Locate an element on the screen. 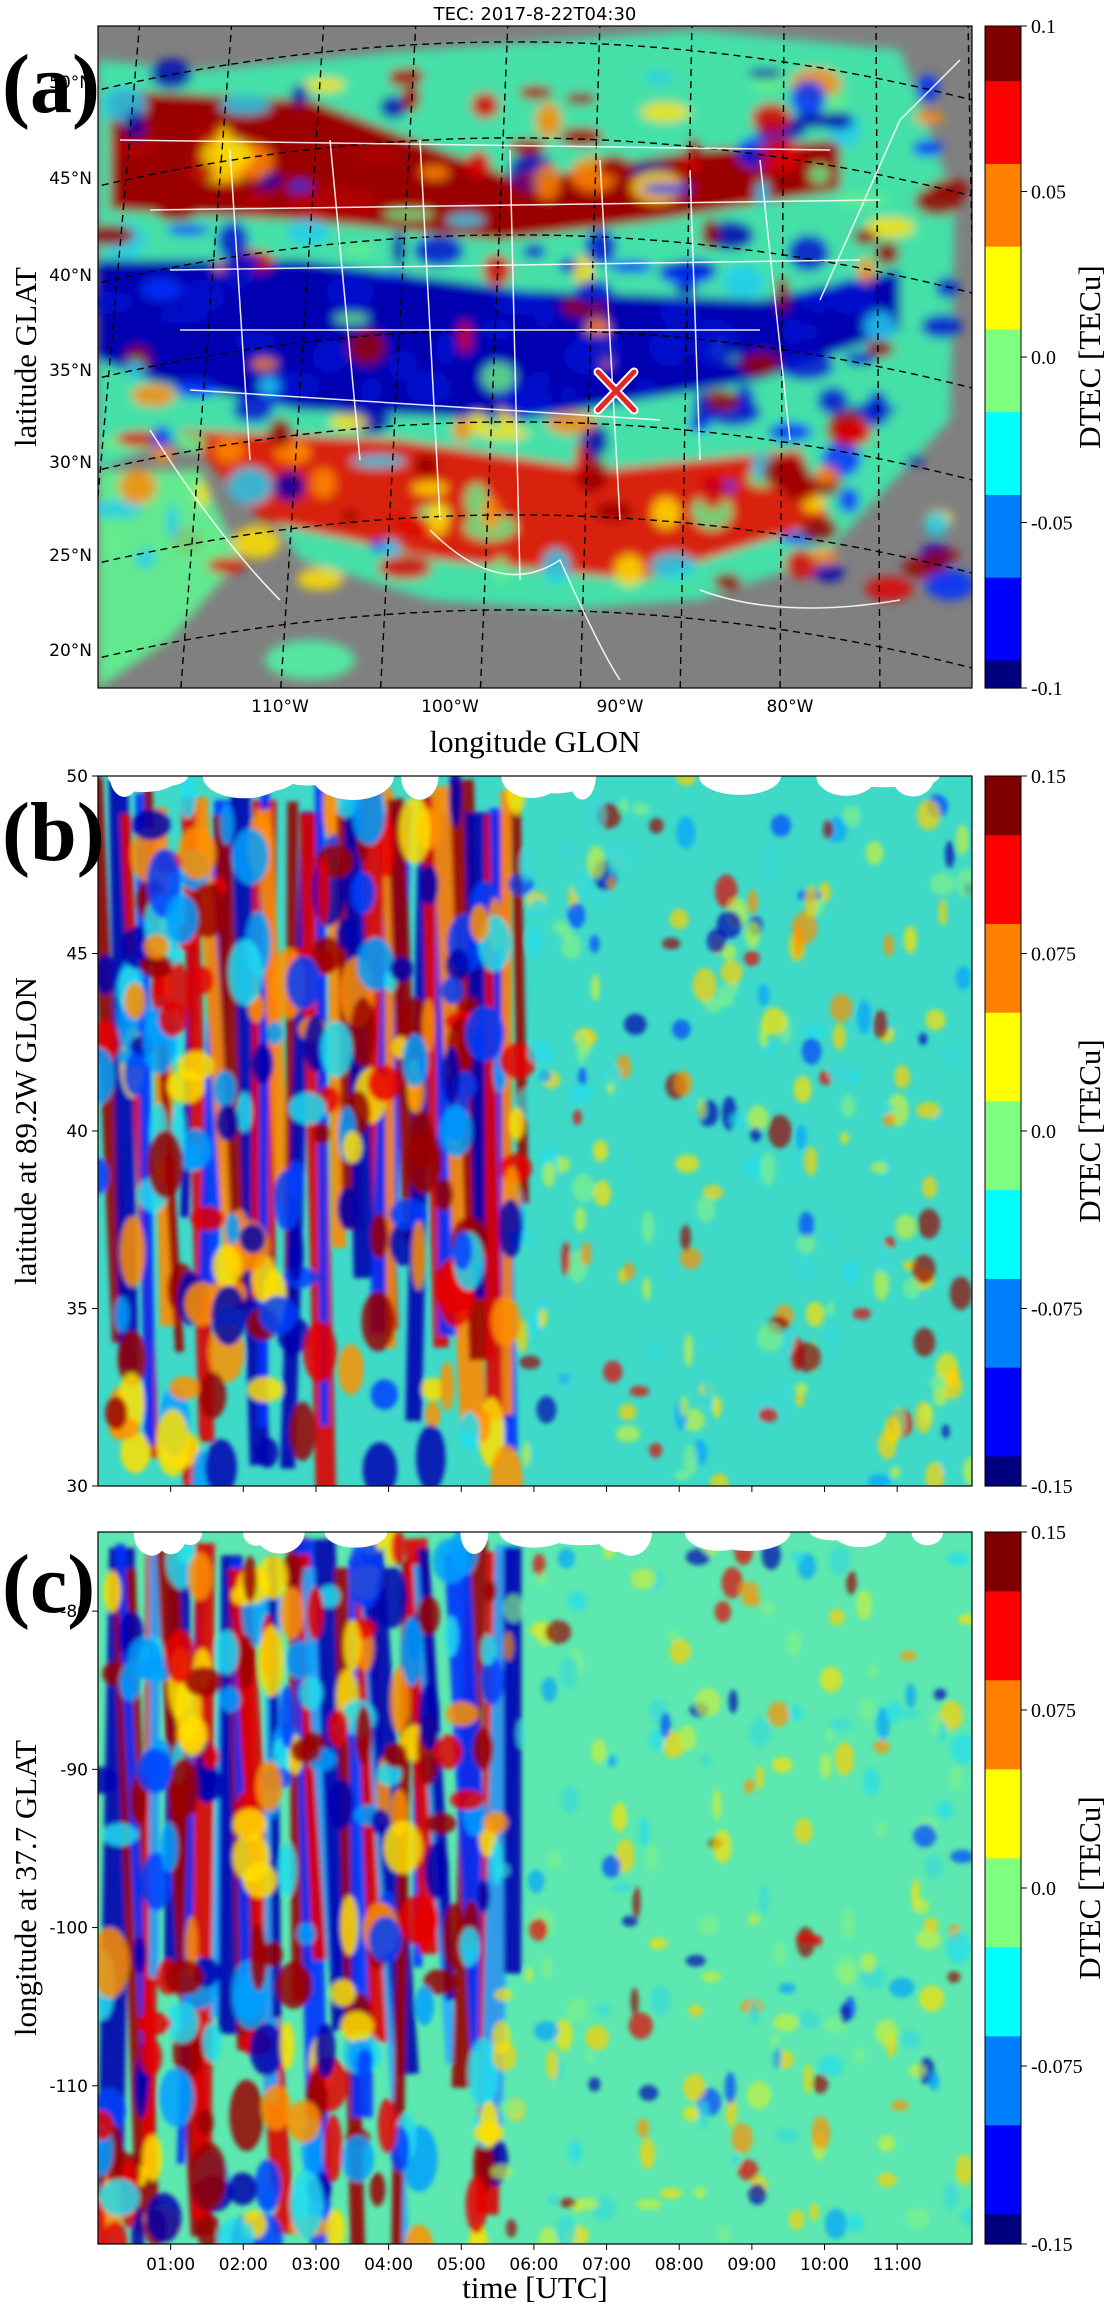 The width and height of the screenshot is (1115, 2305). panel-b-nodata is located at coordinates (523, 788).